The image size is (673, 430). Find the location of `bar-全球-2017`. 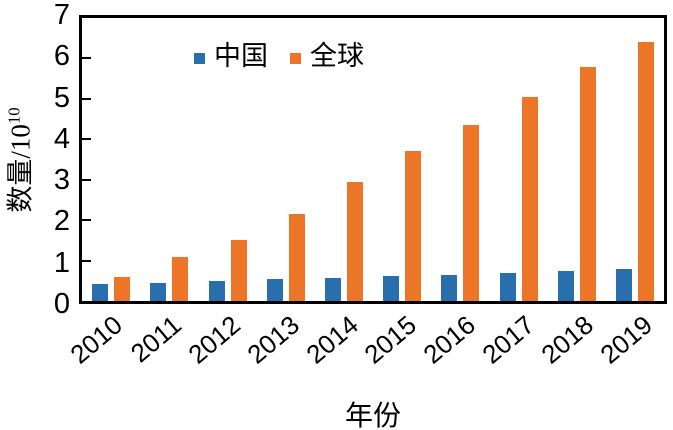

bar-全球-2017 is located at coordinates (529, 198).